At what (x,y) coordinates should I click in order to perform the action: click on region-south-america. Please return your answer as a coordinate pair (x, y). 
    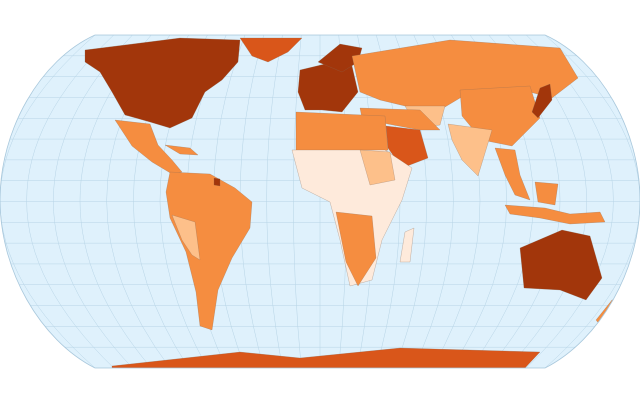
    Looking at the image, I should click on (209, 251).